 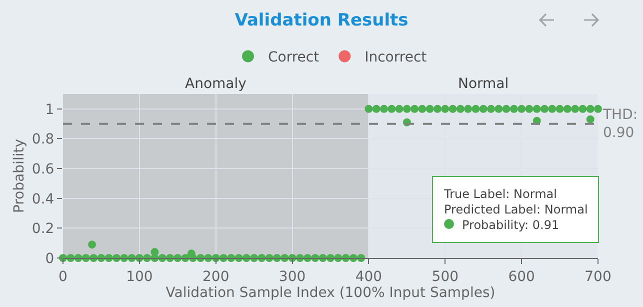 What do you see at coordinates (620, 124) in the screenshot?
I see `ref-line-label: THD: 0.90` at bounding box center [620, 124].